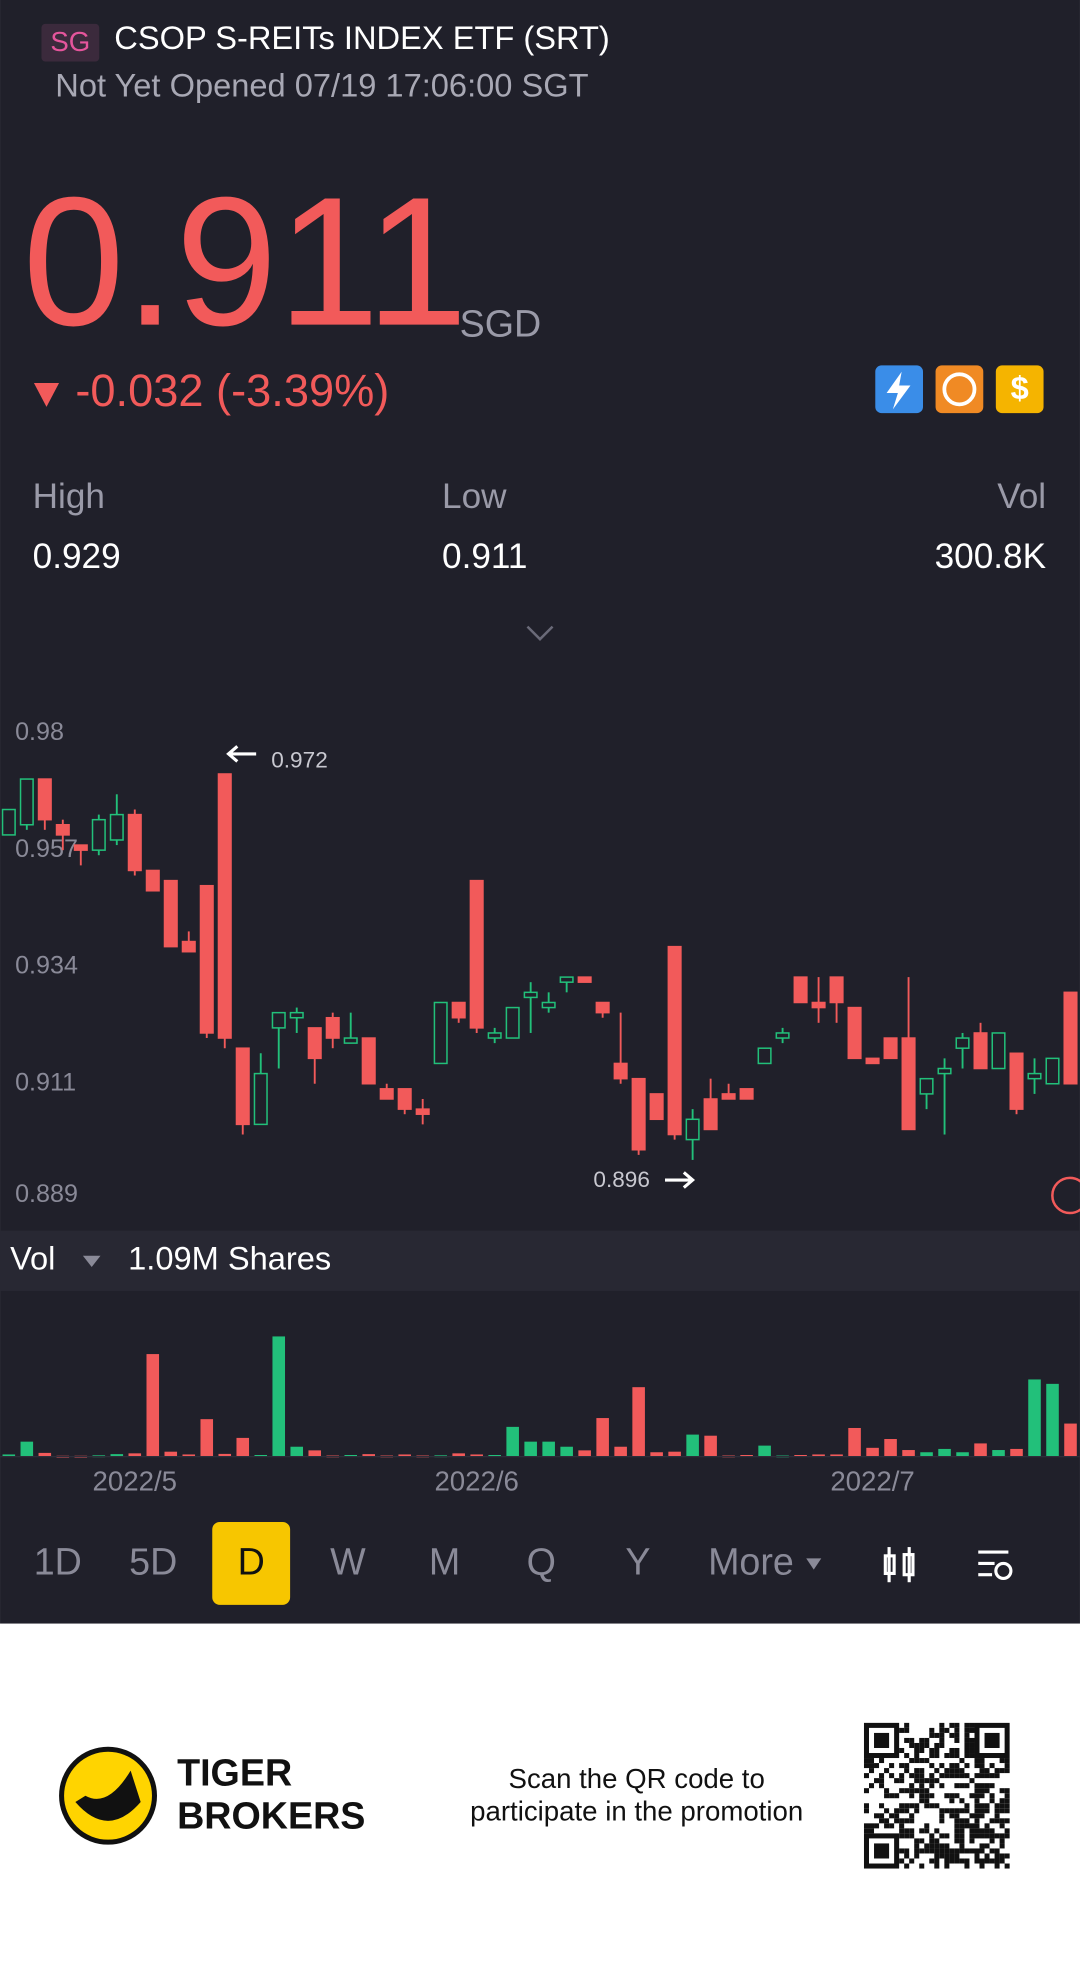 Image resolution: width=1080 pixels, height=1969 pixels. I want to click on icon-dollar, so click(1019, 389).